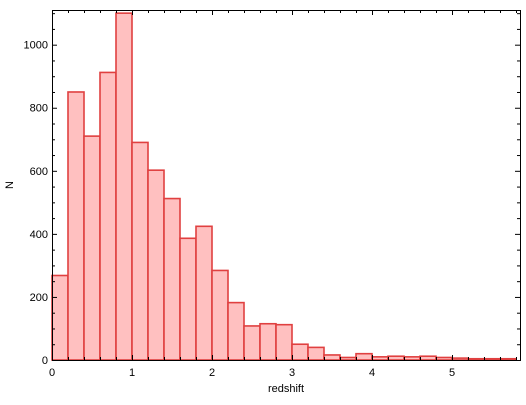  Describe the element at coordinates (212, 373) in the screenshot. I see `x-tick-label: 2` at that location.